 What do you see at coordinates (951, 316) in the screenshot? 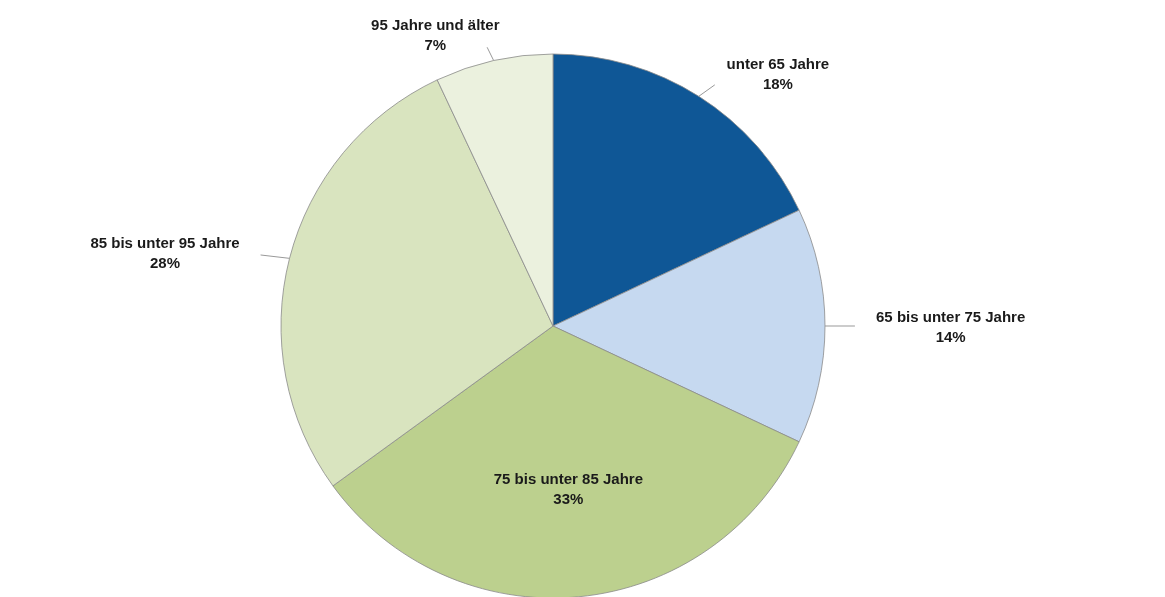
I see `legend-label: 65 bis unter 75 Jahre` at bounding box center [951, 316].